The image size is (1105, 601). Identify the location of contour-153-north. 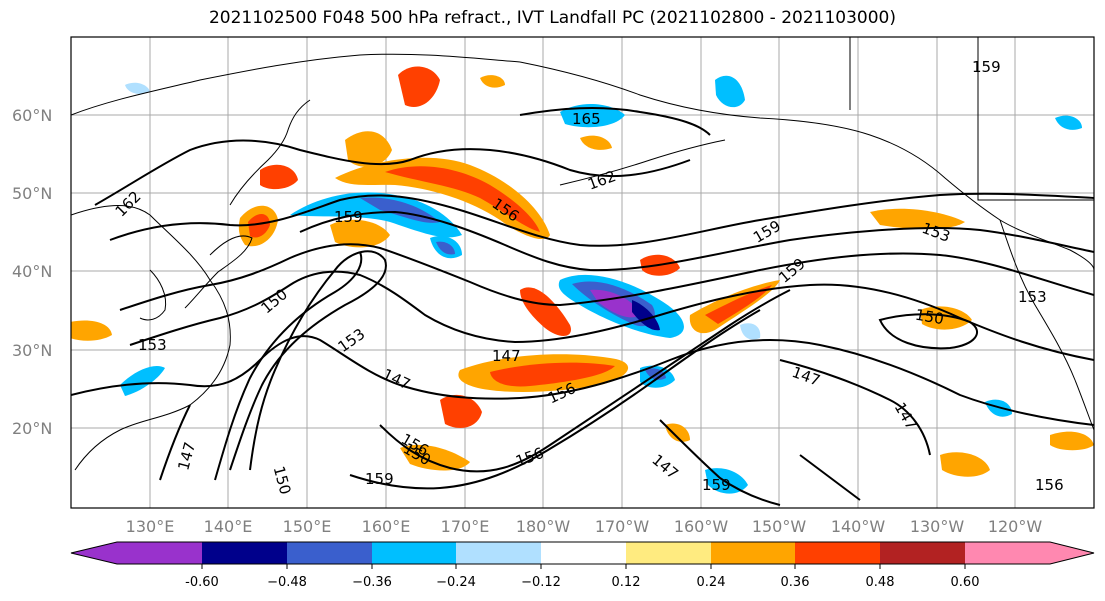
(606, 277).